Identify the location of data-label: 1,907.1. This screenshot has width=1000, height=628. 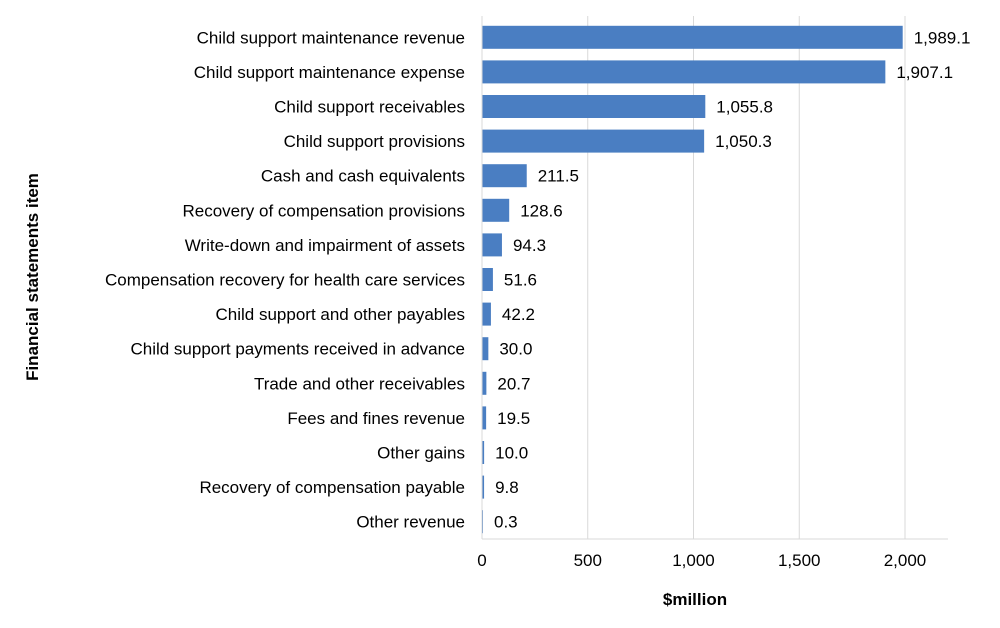
(924, 72).